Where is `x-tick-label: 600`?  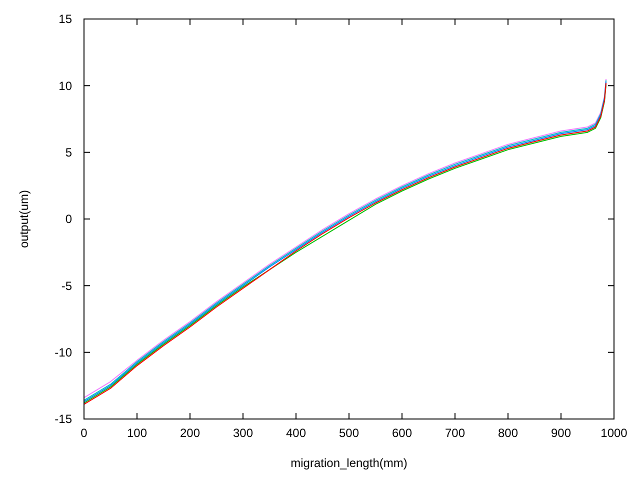
x-tick-label: 600 is located at coordinates (402, 433).